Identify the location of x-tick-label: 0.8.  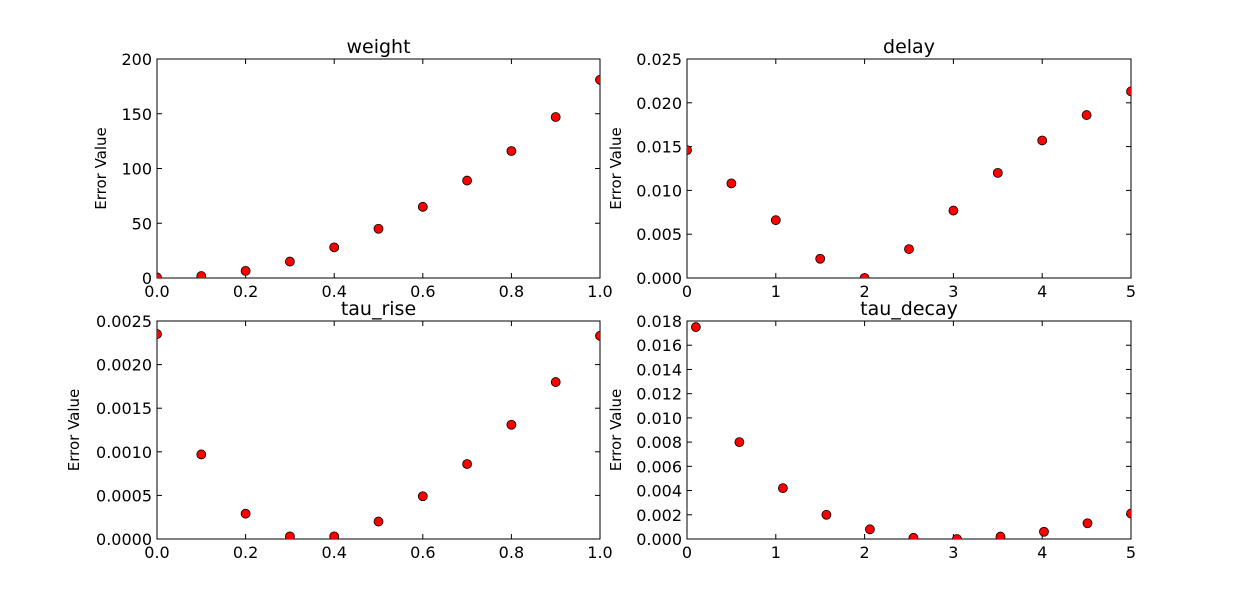
(511, 552).